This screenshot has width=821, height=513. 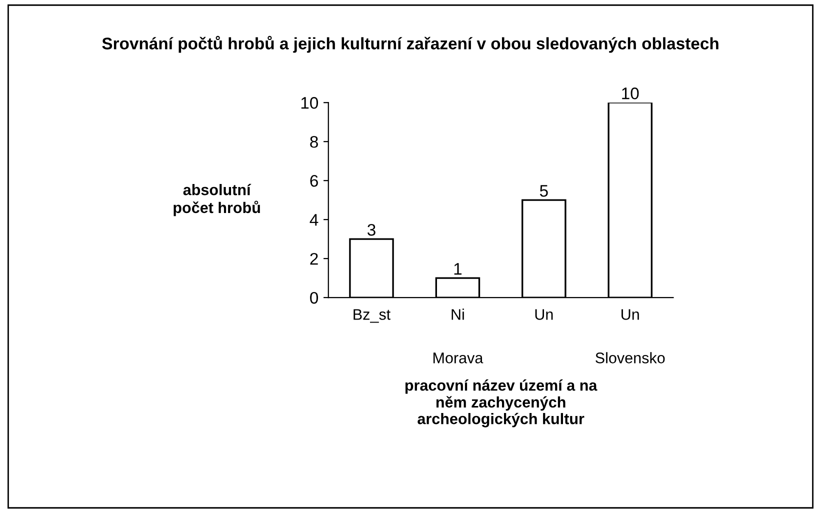 What do you see at coordinates (314, 298) in the screenshot?
I see `y-tick-label: 0` at bounding box center [314, 298].